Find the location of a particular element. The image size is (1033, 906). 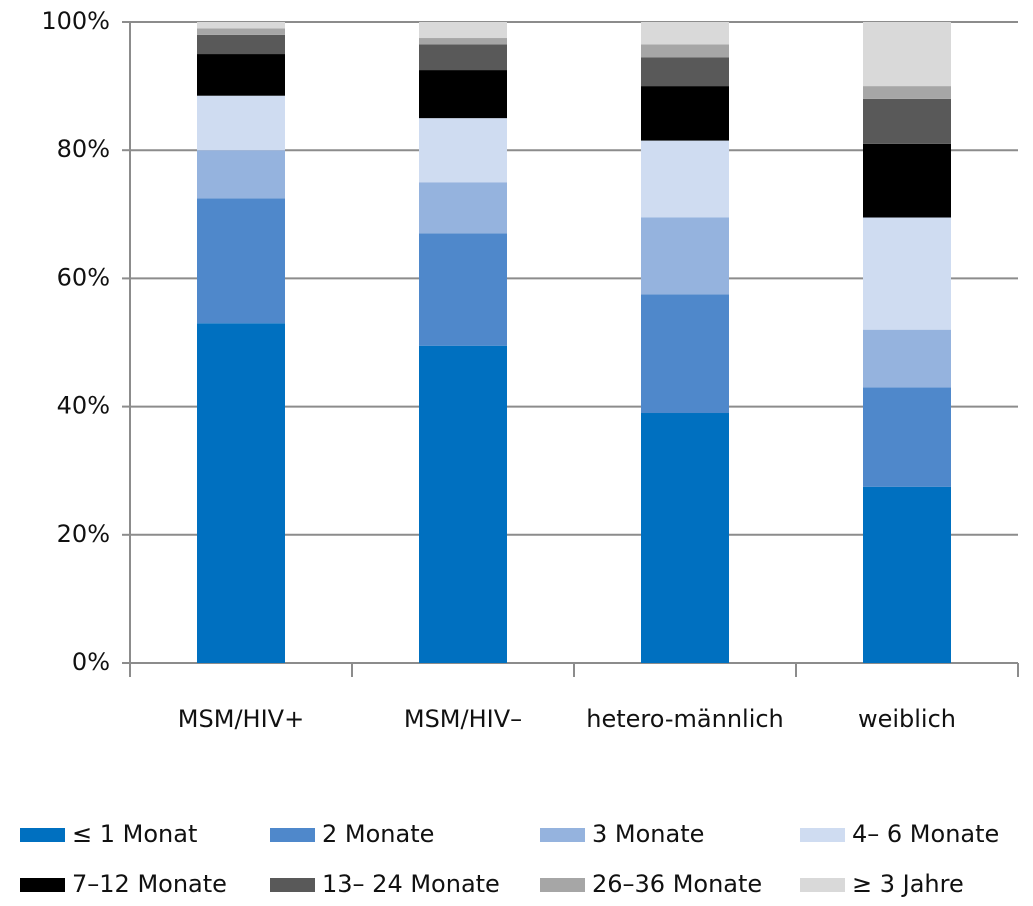

y-tick-label: 60% is located at coordinates (83, 277).